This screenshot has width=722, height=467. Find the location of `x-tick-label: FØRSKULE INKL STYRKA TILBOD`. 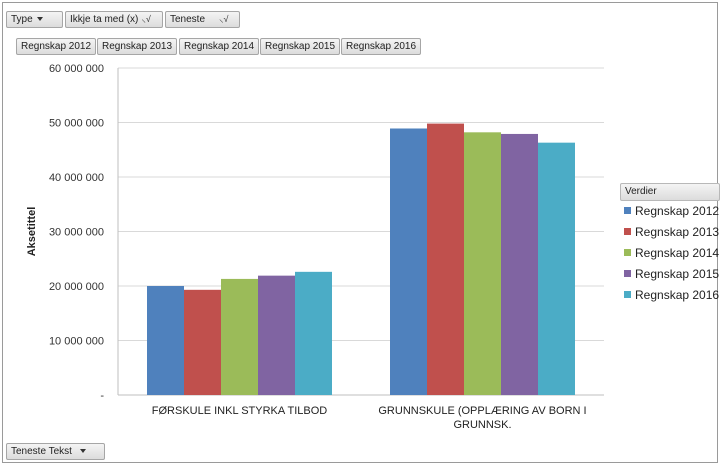

x-tick-label: FØRSKULE INKL STYRKA TILBOD is located at coordinates (239, 411).